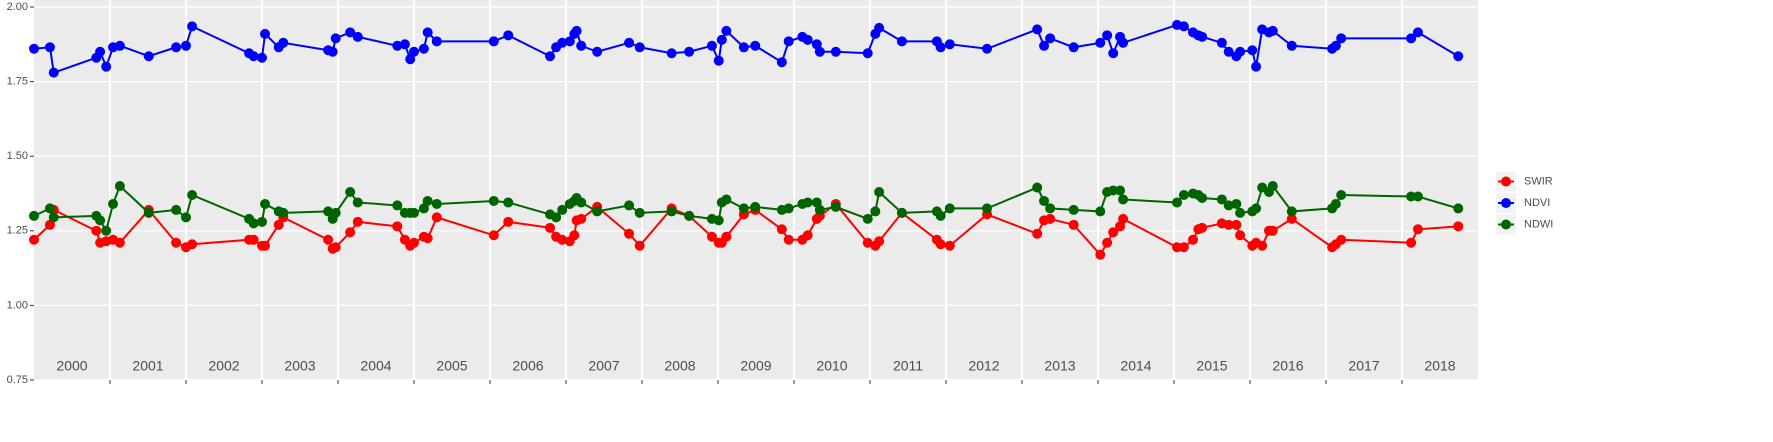 The width and height of the screenshot is (1773, 442). Describe the element at coordinates (1287, 366) in the screenshot. I see `year-label: 2016` at that location.